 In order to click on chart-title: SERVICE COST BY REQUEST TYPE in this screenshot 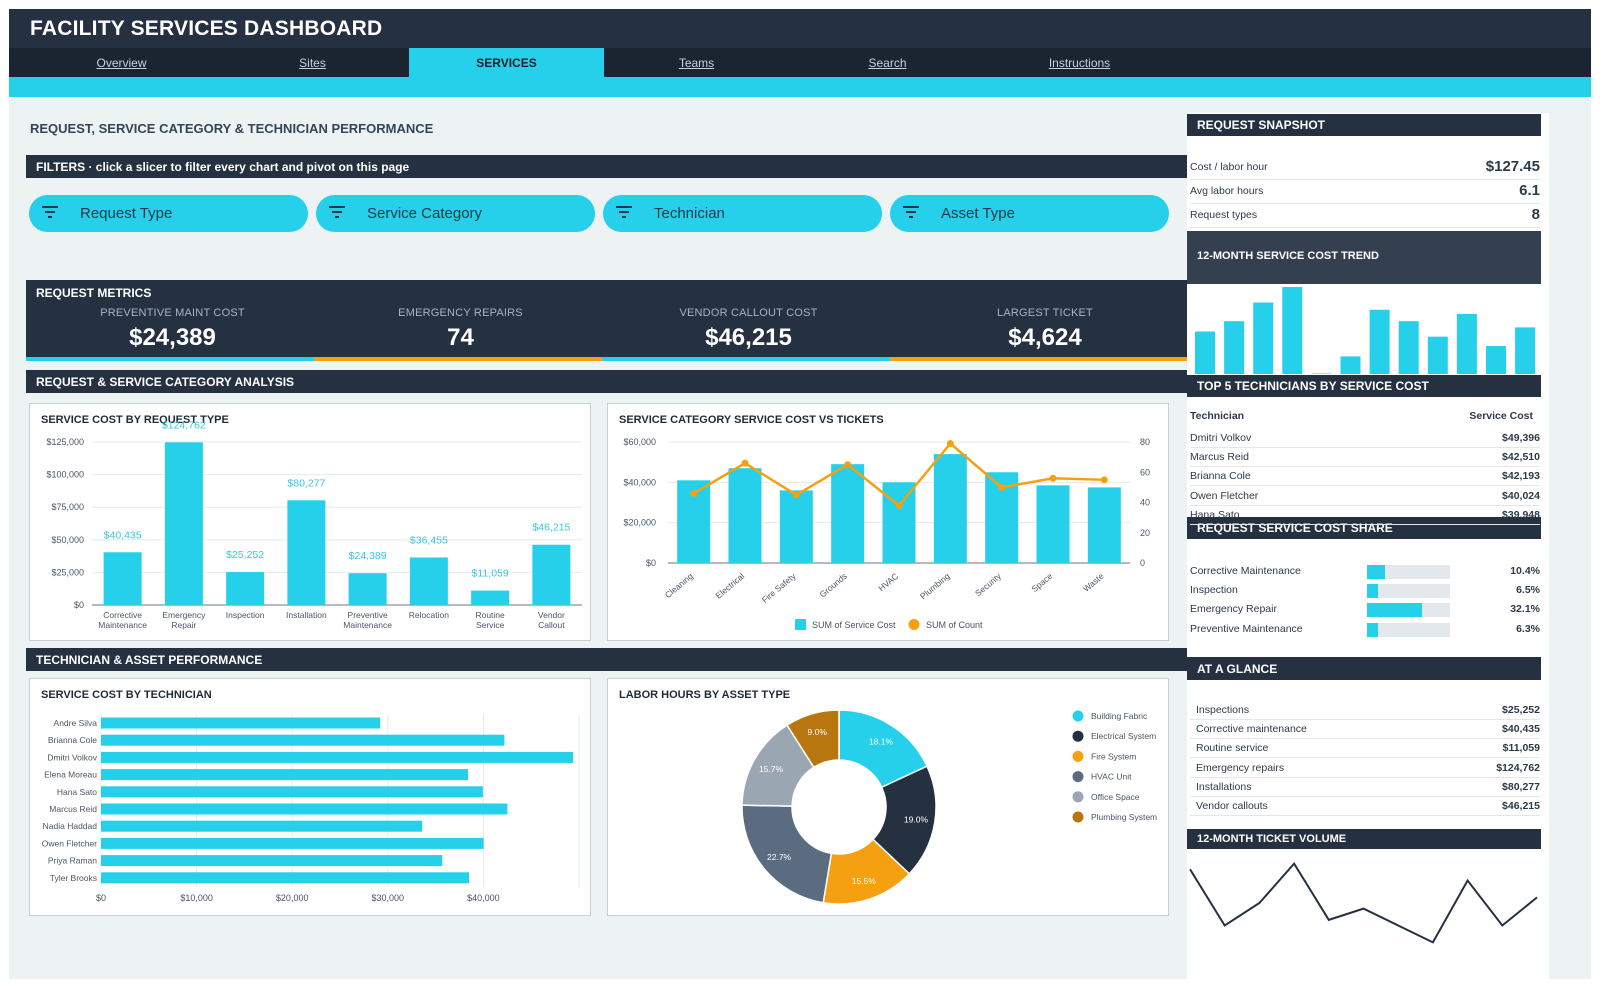, I will do `click(135, 420)`.